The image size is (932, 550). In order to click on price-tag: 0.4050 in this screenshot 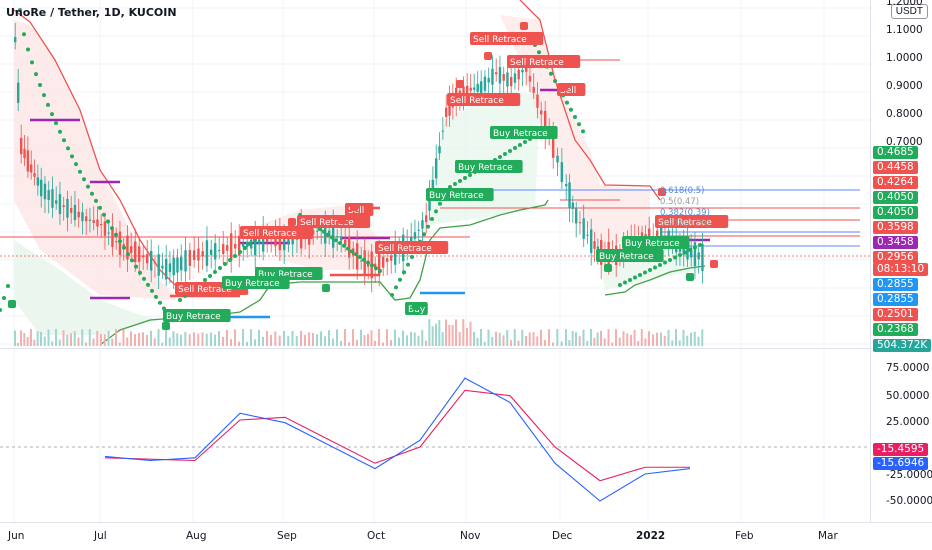, I will do `click(895, 212)`.